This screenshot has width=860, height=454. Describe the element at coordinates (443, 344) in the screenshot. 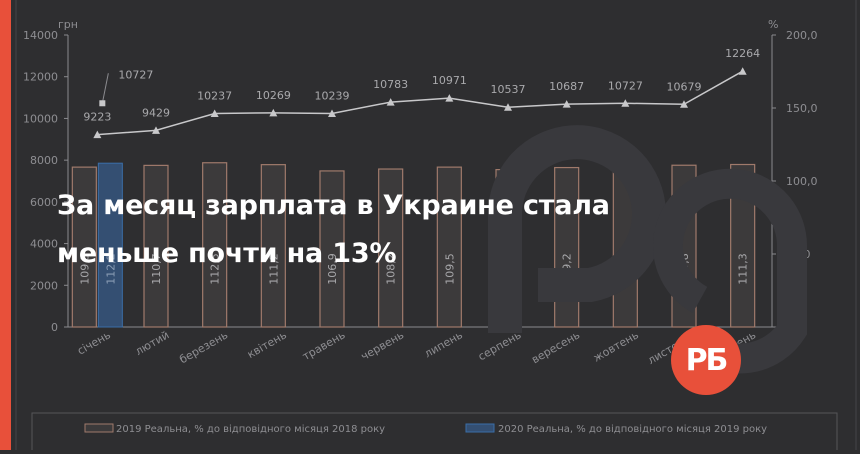

I see `category-label: липень` at that location.